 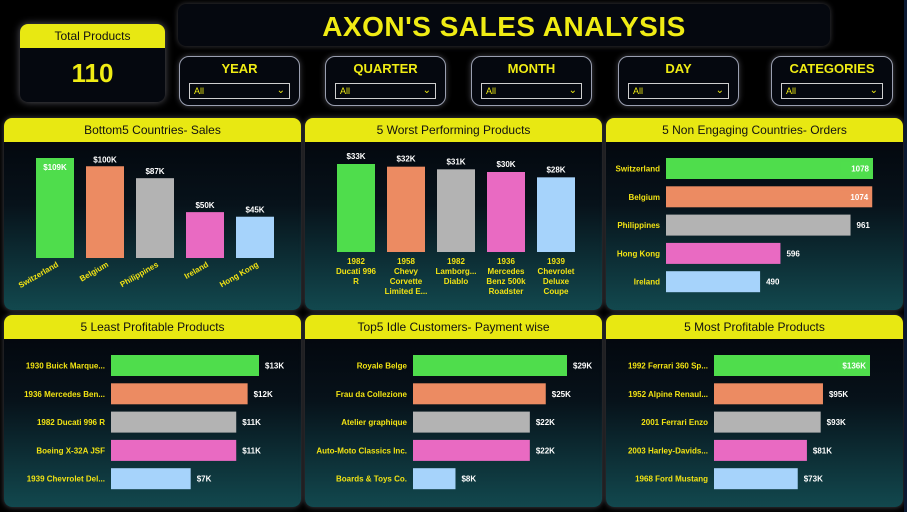 What do you see at coordinates (671, 479) in the screenshot?
I see `category-label: 1968 Ford Mustang` at bounding box center [671, 479].